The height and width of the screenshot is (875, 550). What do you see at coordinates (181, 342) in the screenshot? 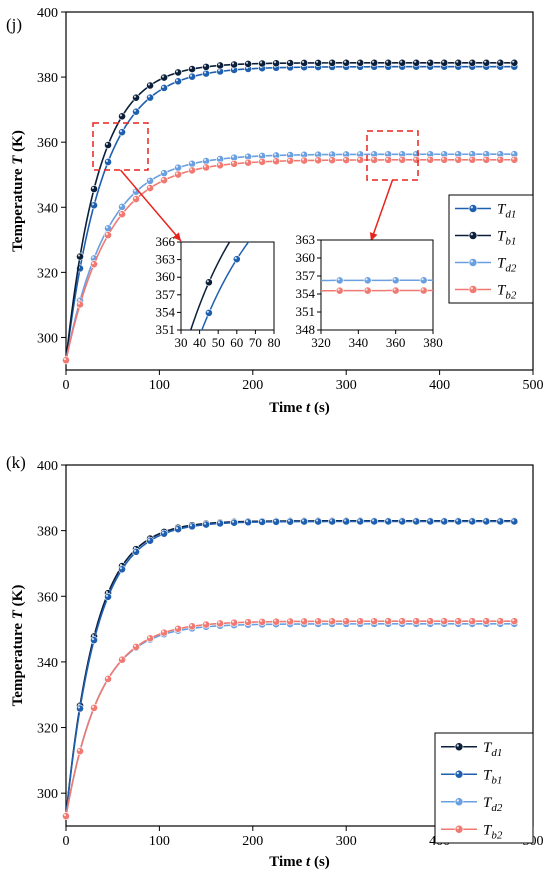
I see `inset-x-tick-label: 30` at bounding box center [181, 342].